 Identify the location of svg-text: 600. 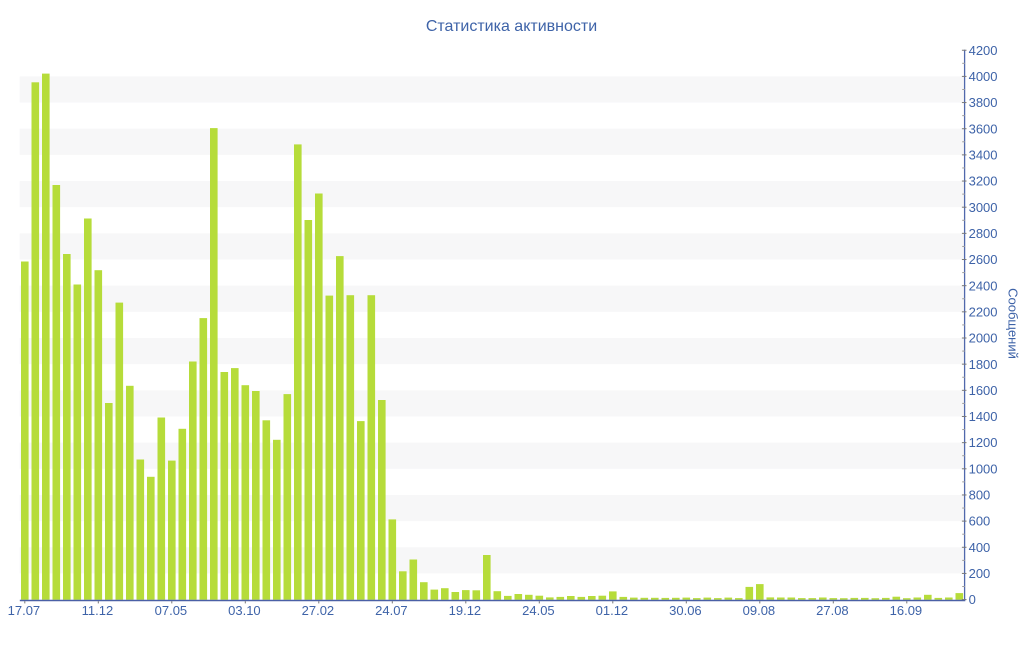
(980, 521).